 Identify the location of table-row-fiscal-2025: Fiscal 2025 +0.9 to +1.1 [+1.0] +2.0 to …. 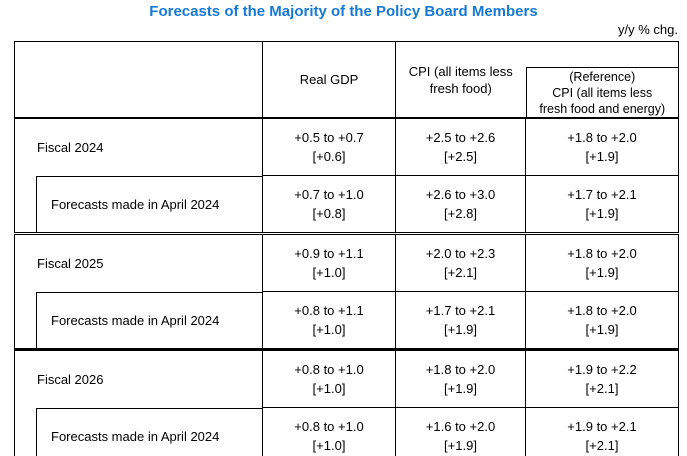
(346, 262).